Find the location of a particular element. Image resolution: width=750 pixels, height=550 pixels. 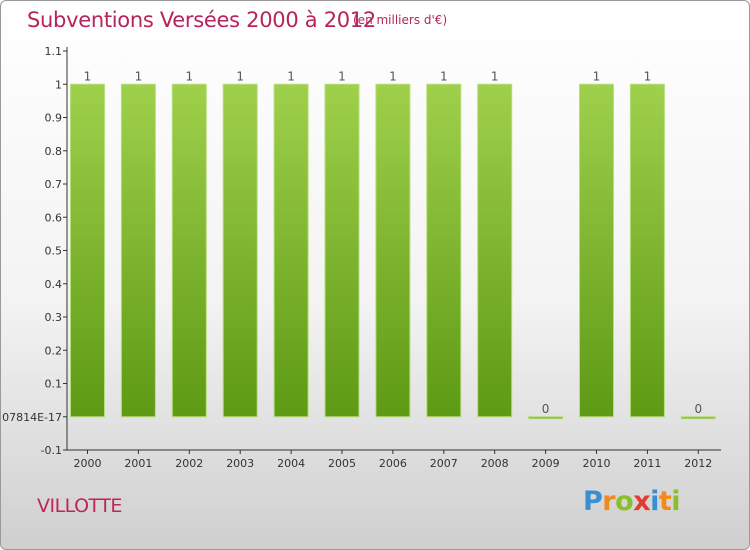

y-tick-label: -0.1 is located at coordinates (51, 450).